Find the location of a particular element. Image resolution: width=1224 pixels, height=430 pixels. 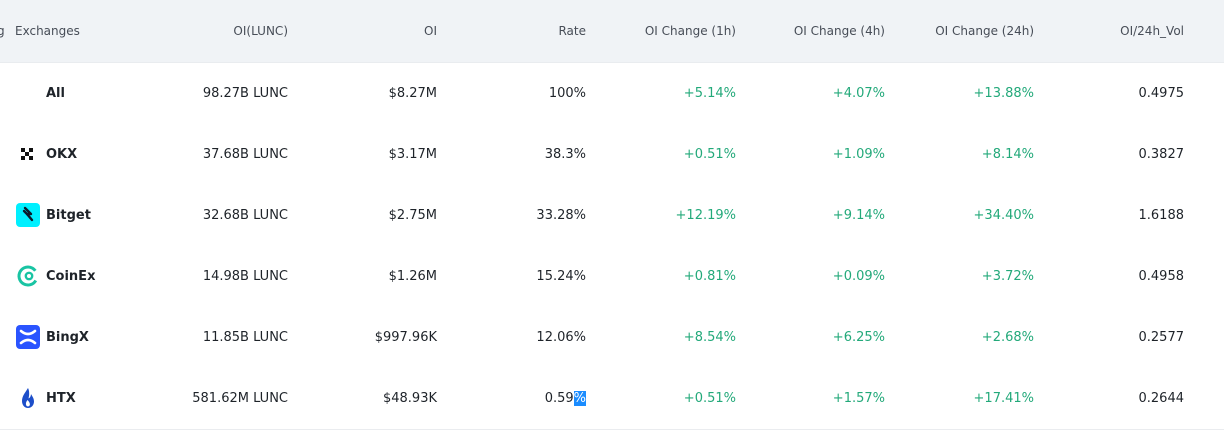

bingx-logo-icon is located at coordinates (28, 337).